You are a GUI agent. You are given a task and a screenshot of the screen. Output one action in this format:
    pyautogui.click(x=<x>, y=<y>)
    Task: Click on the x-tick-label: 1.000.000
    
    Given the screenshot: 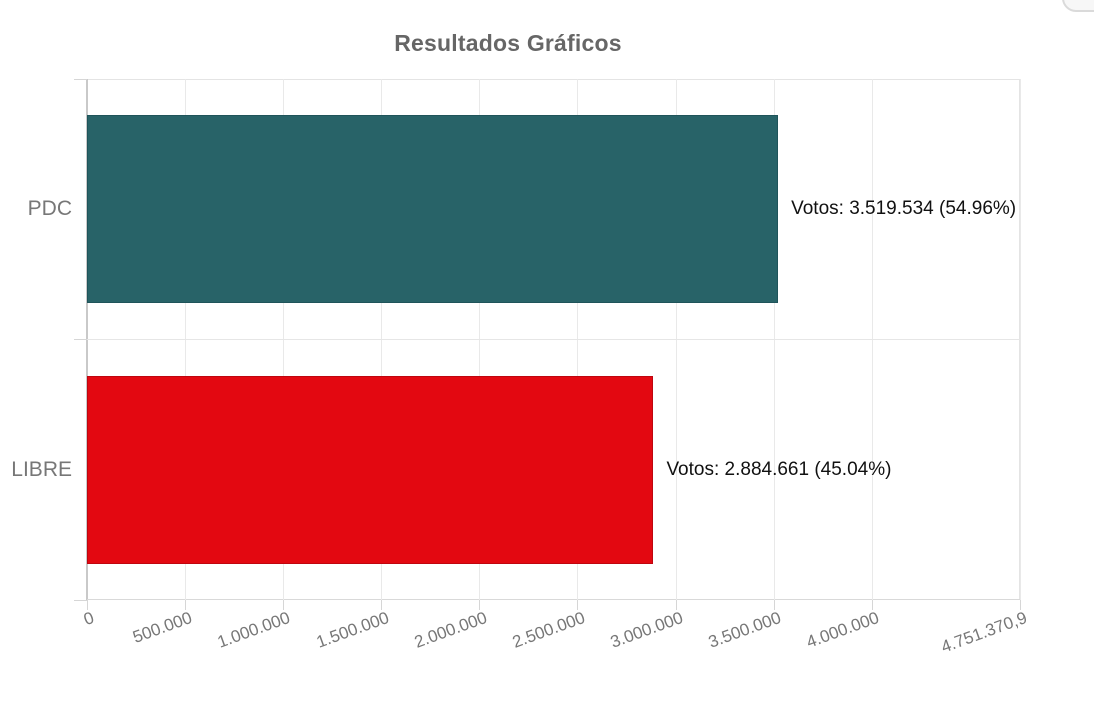 What is the action you would take?
    pyautogui.click(x=254, y=630)
    